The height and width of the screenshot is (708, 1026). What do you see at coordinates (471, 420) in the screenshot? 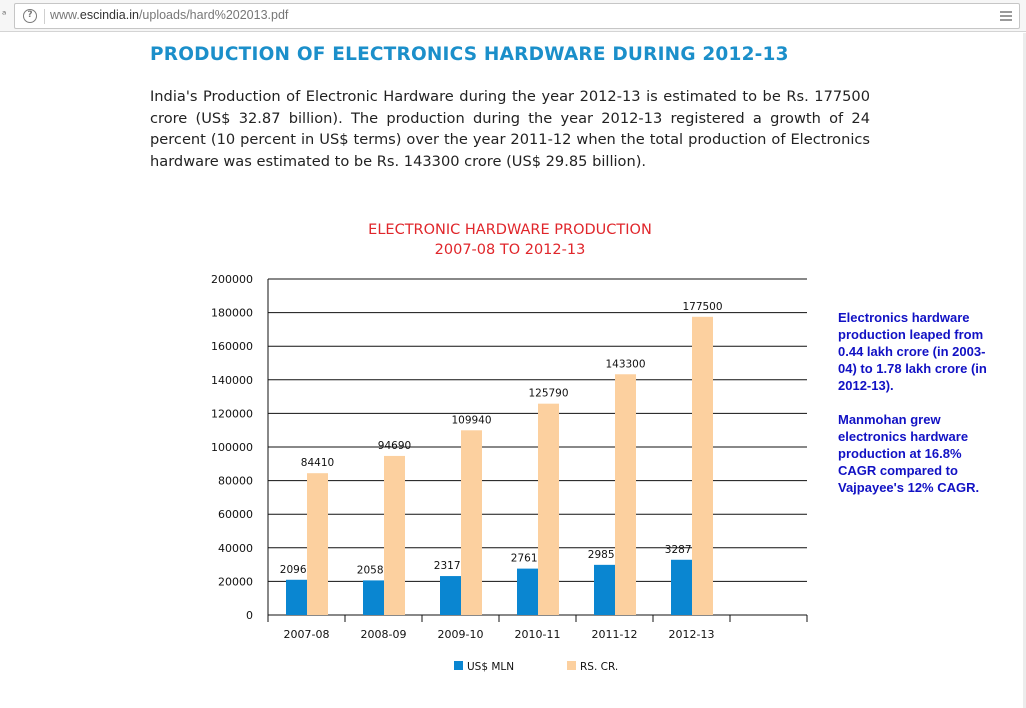
I see `data-label: 109940` at bounding box center [471, 420].